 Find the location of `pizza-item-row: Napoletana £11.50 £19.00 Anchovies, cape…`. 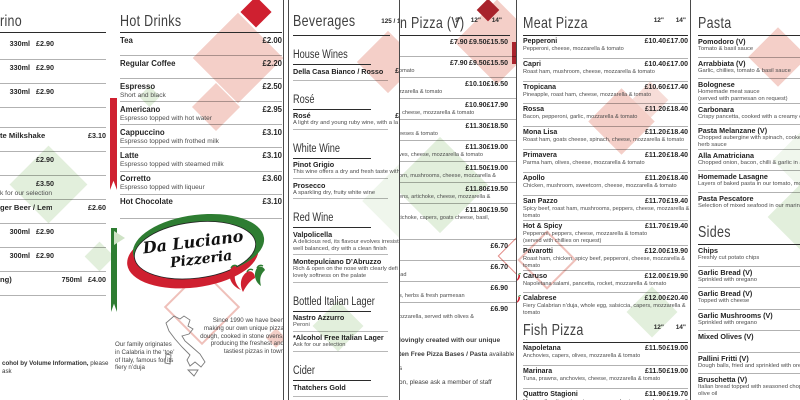

pizza-item-row: Napoletana £11.50 £19.00 Anchovies, cape… is located at coordinates (605, 352).